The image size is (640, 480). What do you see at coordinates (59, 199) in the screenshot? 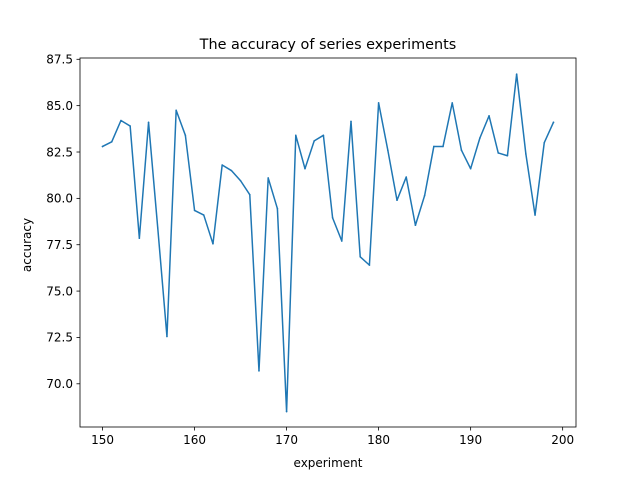
I see `y-tick-label: 80.0` at bounding box center [59, 199].